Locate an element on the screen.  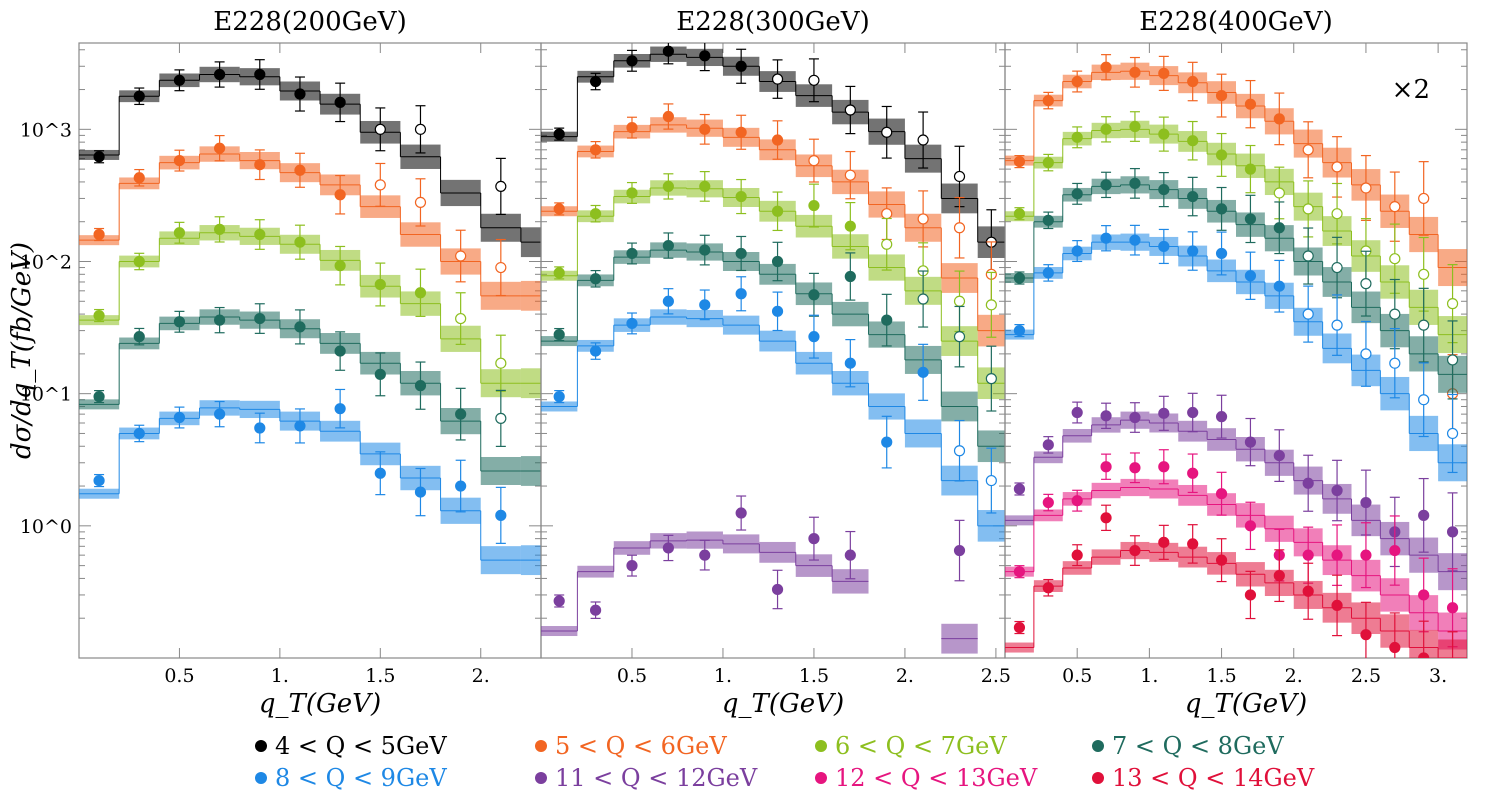
legend-label: 6 < Q < 7GeV is located at coordinates (921, 746).